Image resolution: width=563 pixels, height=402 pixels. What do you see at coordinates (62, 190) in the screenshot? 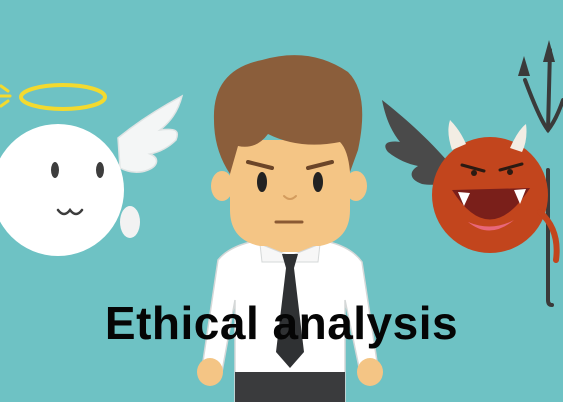
I see `angel-body` at bounding box center [62, 190].